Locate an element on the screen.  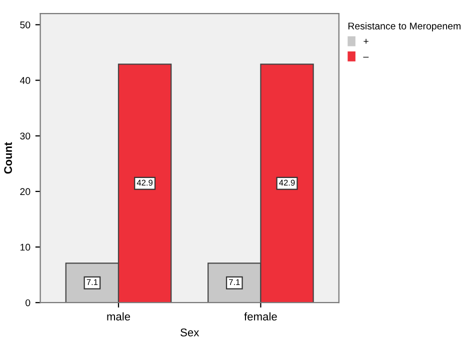
legend-label: – is located at coordinates (366, 57).